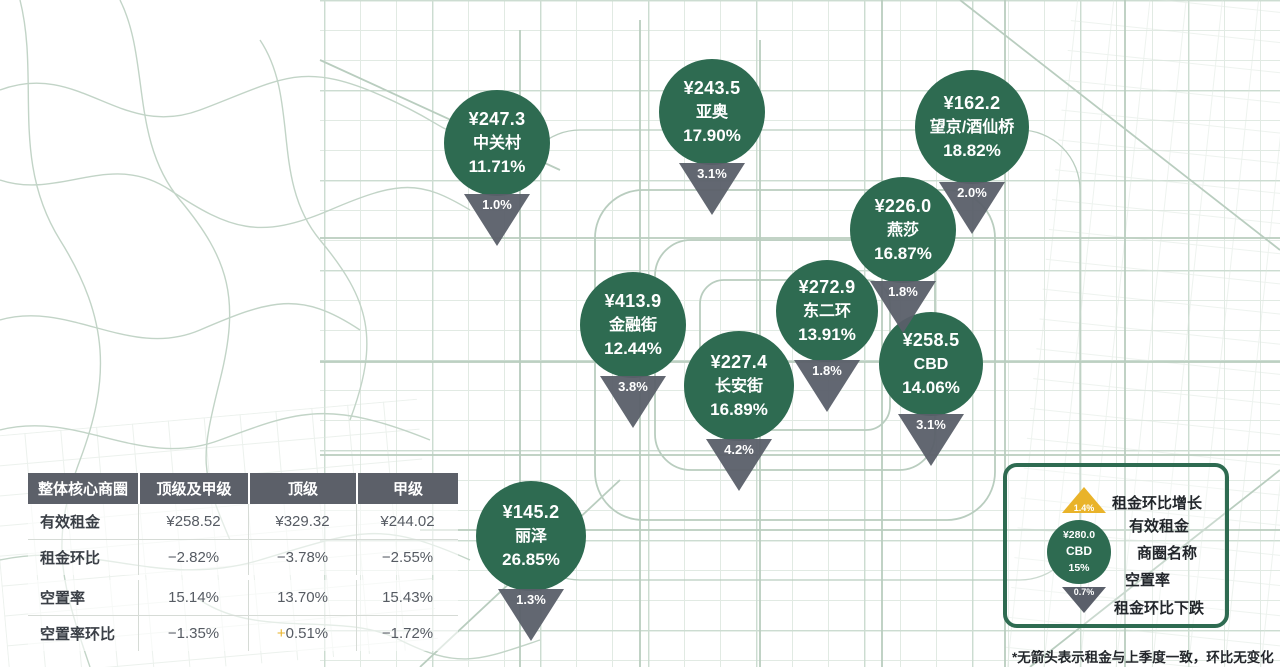 This screenshot has width=1280, height=667. Describe the element at coordinates (972, 103) in the screenshot. I see `bubble-rent-value: ¥162.2` at that location.